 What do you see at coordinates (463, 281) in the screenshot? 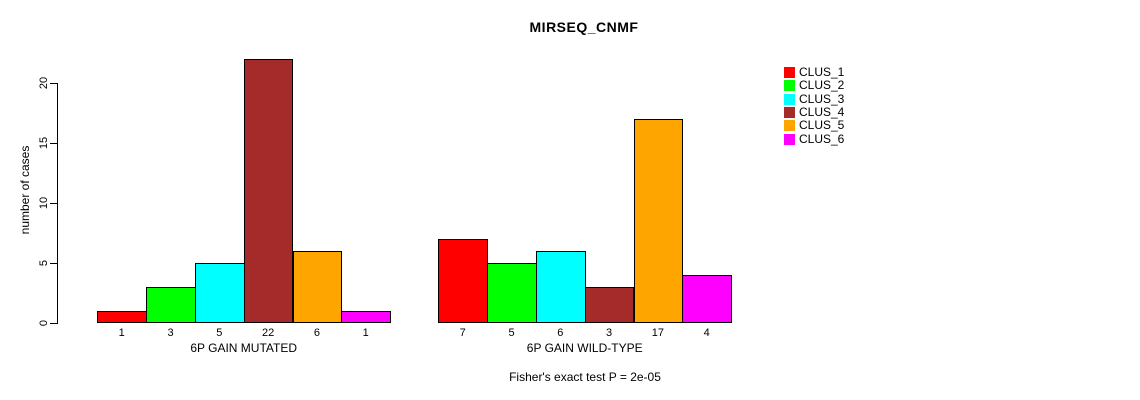
I see `bar-clus_1-group2` at bounding box center [463, 281].